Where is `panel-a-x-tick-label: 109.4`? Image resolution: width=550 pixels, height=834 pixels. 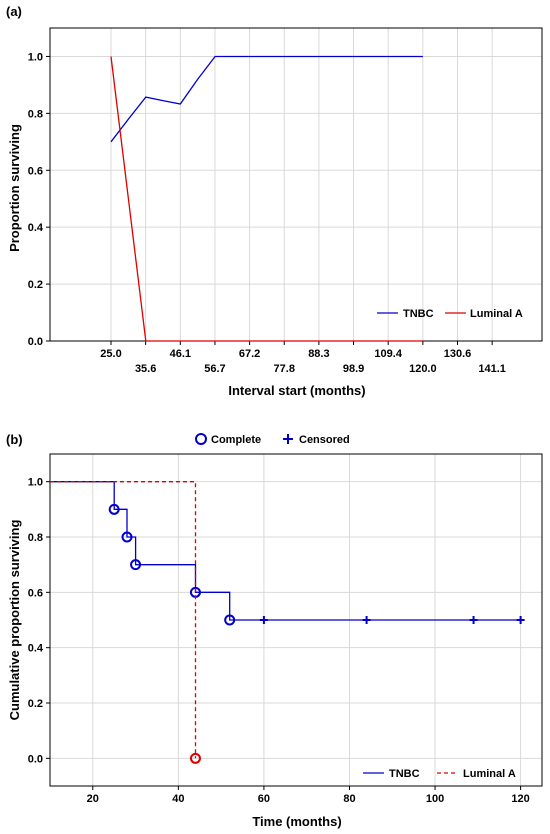 panel-a-x-tick-label: 109.4 is located at coordinates (388, 354).